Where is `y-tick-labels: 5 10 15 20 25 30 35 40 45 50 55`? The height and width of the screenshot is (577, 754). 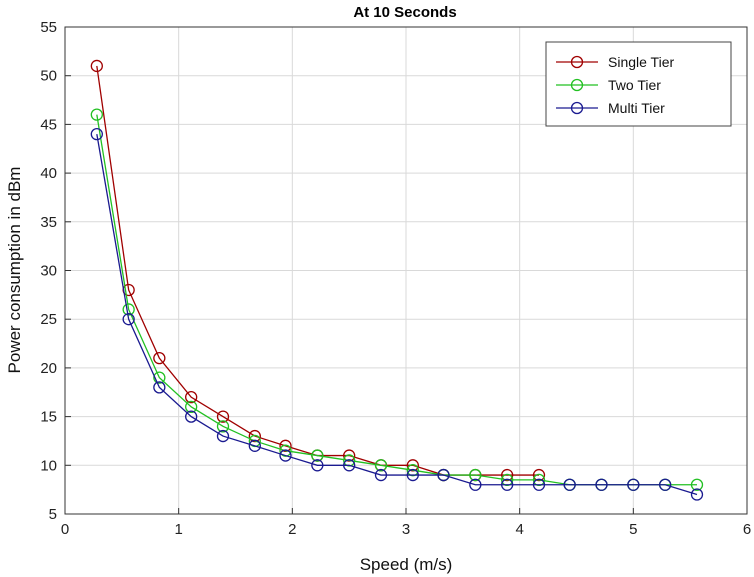 y-tick-labels: 5 10 15 20 25 30 35 40 45 50 55 is located at coordinates (55, 271).